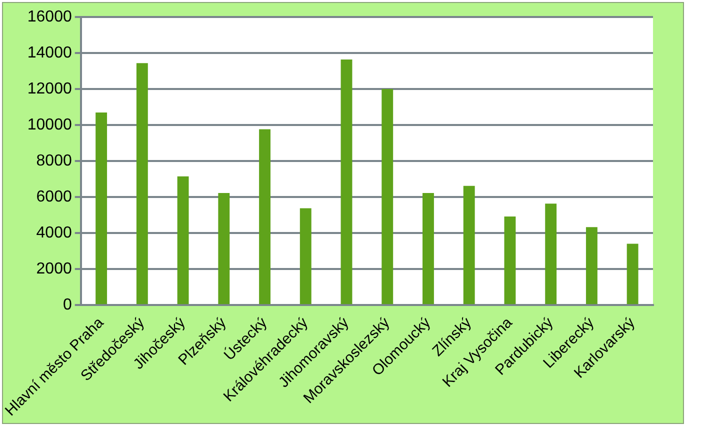  Describe the element at coordinates (54, 269) in the screenshot. I see `y-tick-label: 2000` at that location.